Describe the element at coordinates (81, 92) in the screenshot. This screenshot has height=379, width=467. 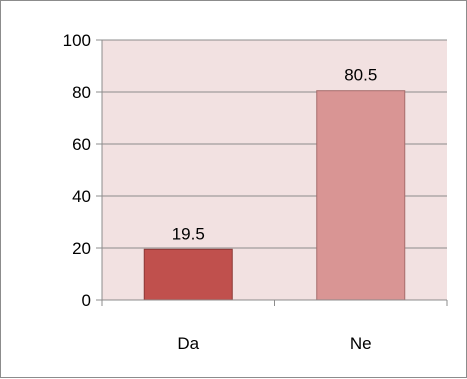
I see `y-tick-label-80: 80` at that location.